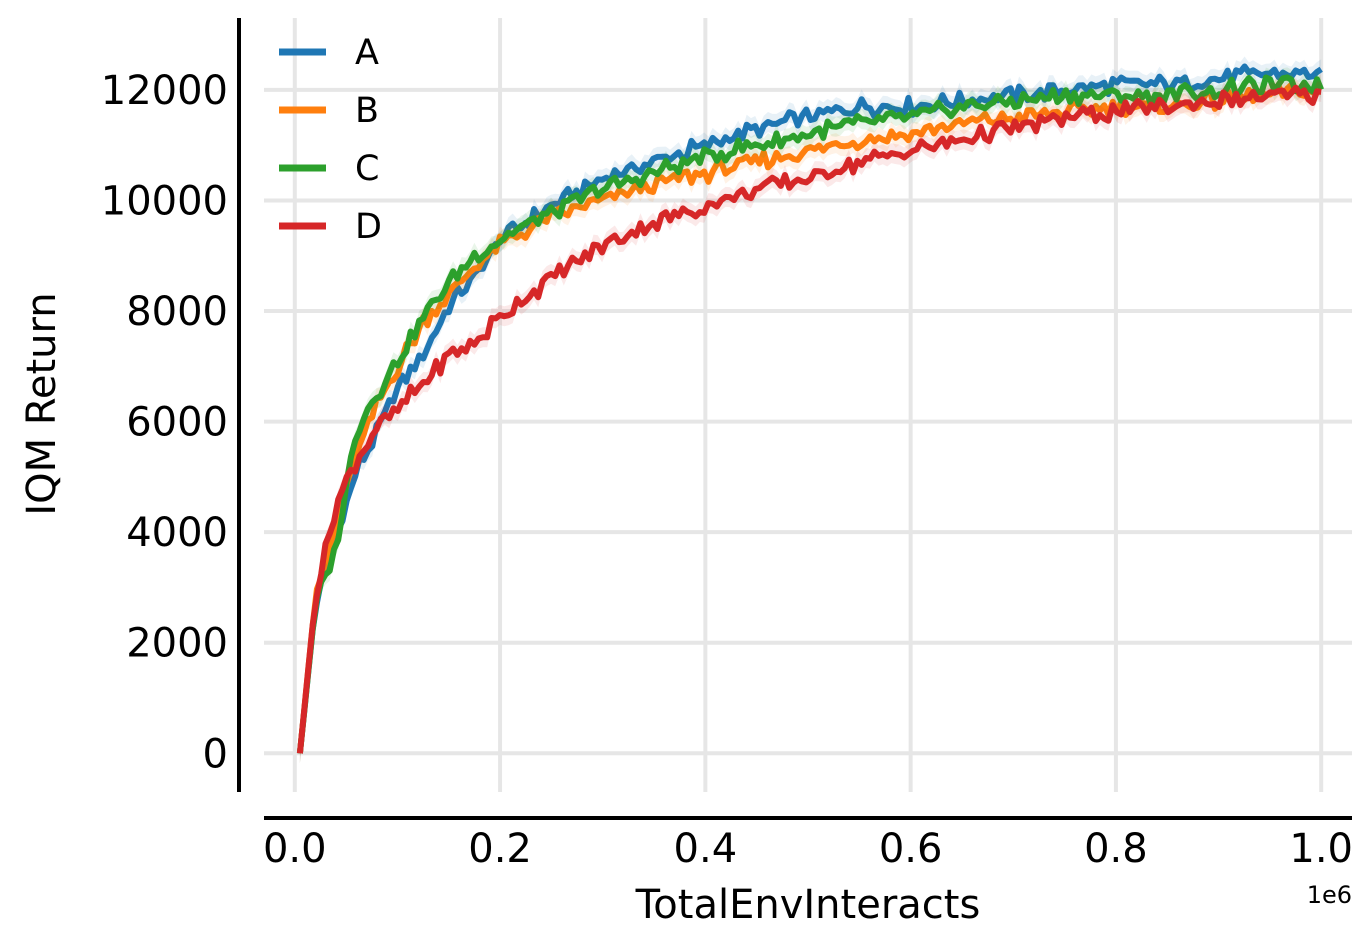 This screenshot has width=1372, height=951. What do you see at coordinates (177, 423) in the screenshot?
I see `y-tick-label: 6000` at bounding box center [177, 423].